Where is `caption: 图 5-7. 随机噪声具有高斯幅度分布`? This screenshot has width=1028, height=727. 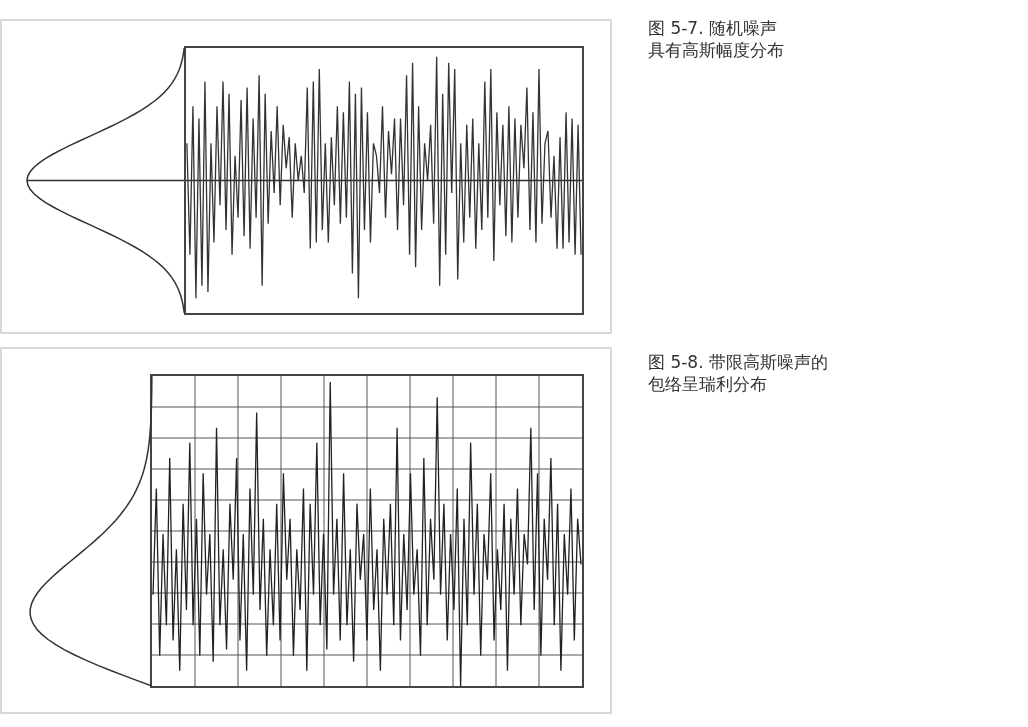 caption: 图 5-7. 随机噪声具有高斯幅度分布 is located at coordinates (716, 39).